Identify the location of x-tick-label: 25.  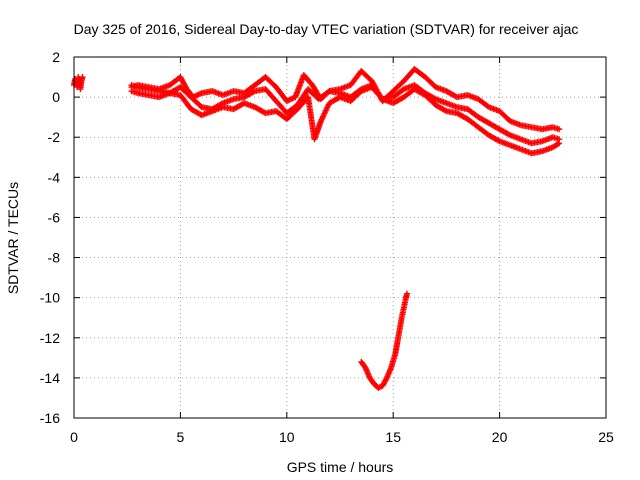
(606, 437).